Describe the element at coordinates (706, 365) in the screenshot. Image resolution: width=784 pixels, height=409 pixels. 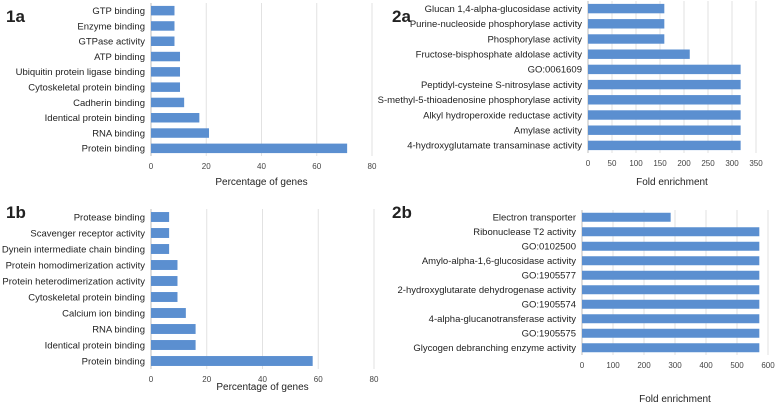
I see `tick-label-2b: 400` at that location.